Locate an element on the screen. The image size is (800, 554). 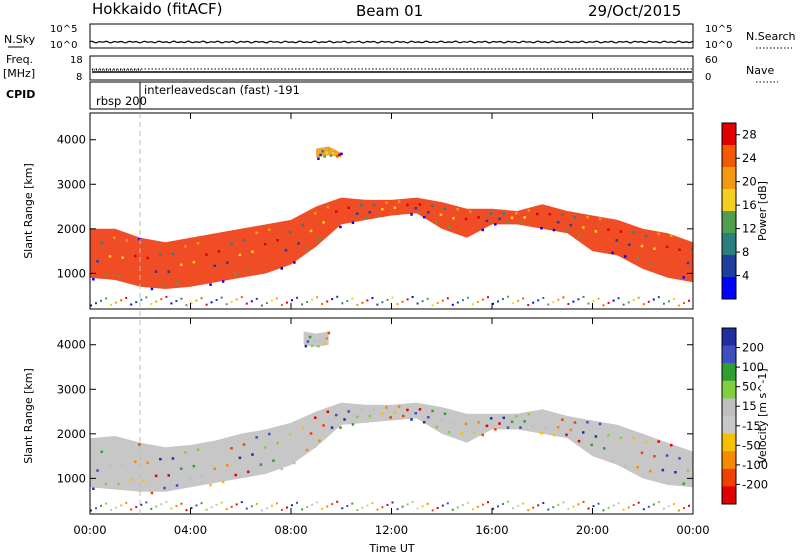
colorbar-tick-label: 16 is located at coordinates (749, 205).